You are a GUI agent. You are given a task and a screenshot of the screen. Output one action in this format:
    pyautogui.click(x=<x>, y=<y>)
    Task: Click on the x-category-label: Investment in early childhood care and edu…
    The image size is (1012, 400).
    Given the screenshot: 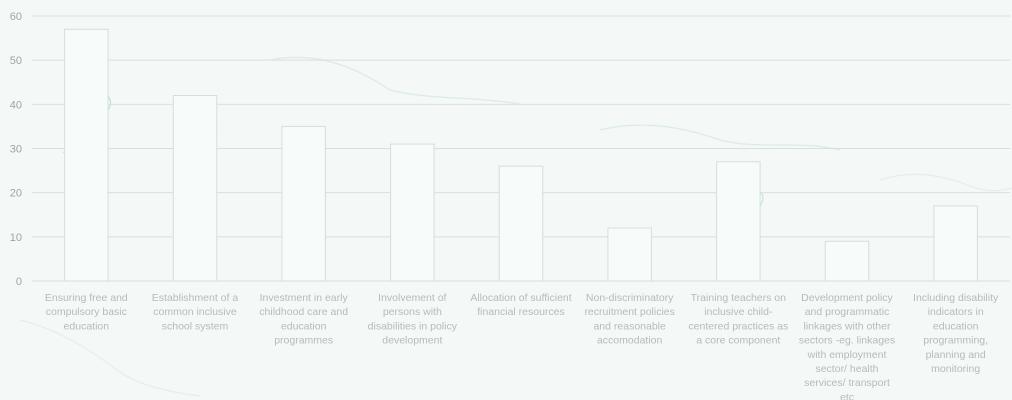 What is the action you would take?
    pyautogui.click(x=303, y=319)
    